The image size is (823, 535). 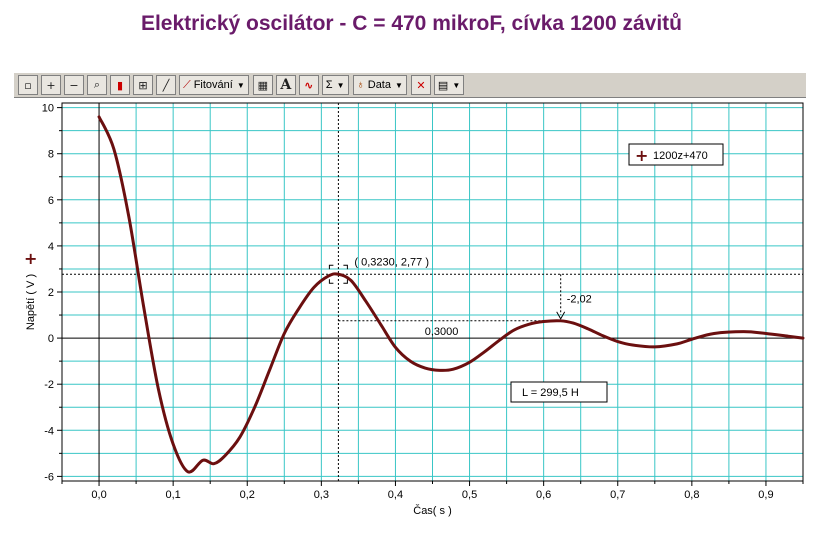 What do you see at coordinates (166, 85) in the screenshot?
I see `slope-icon: ╱` at bounding box center [166, 85].